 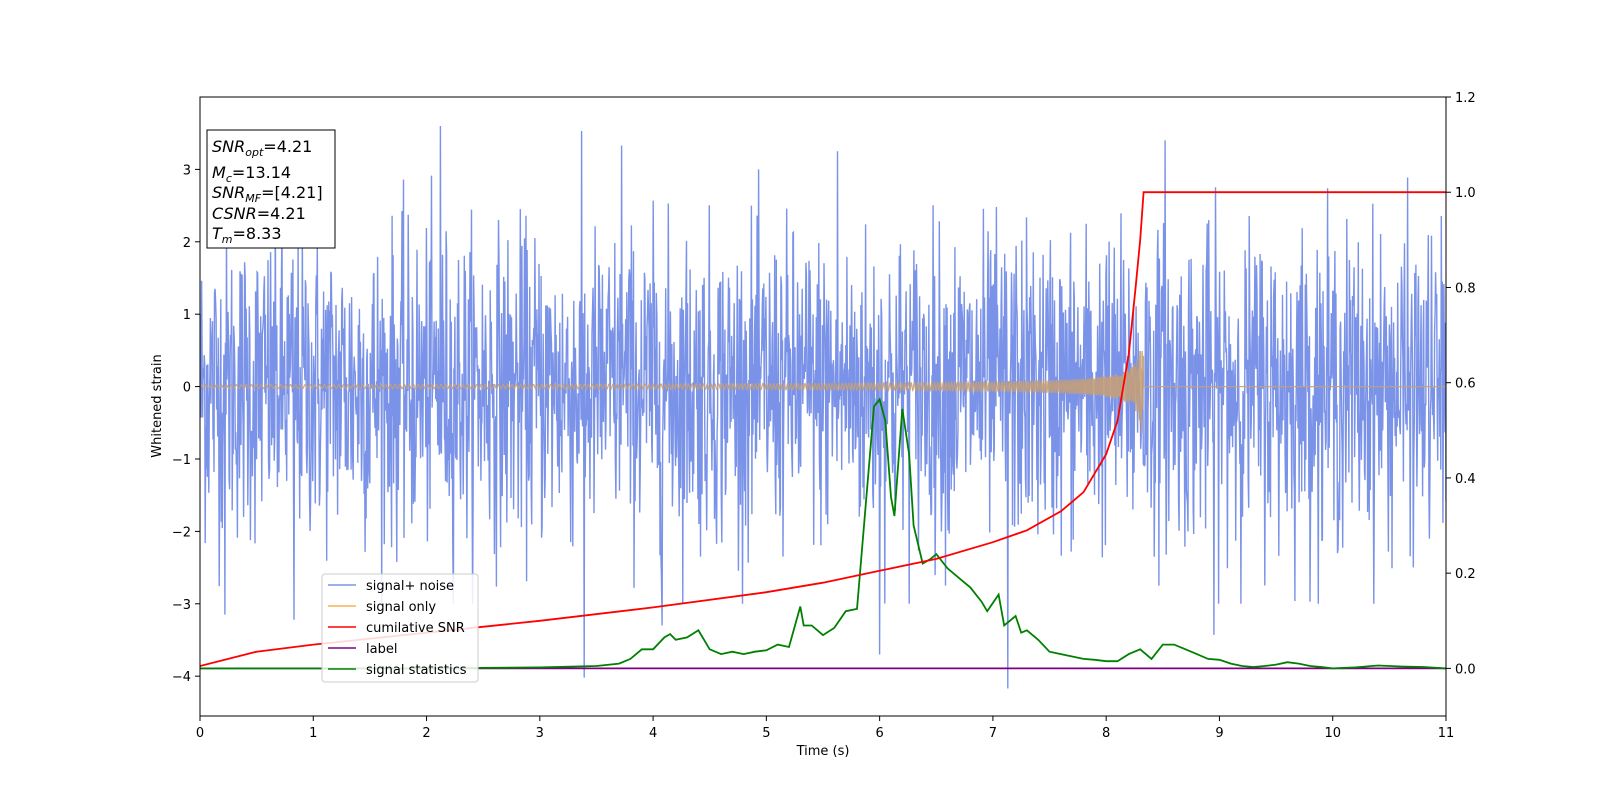 What do you see at coordinates (186, 424) in the screenshot?
I see `y-axis-left: 3 2 1 0 −1 −2 −3 −4` at bounding box center [186, 424].